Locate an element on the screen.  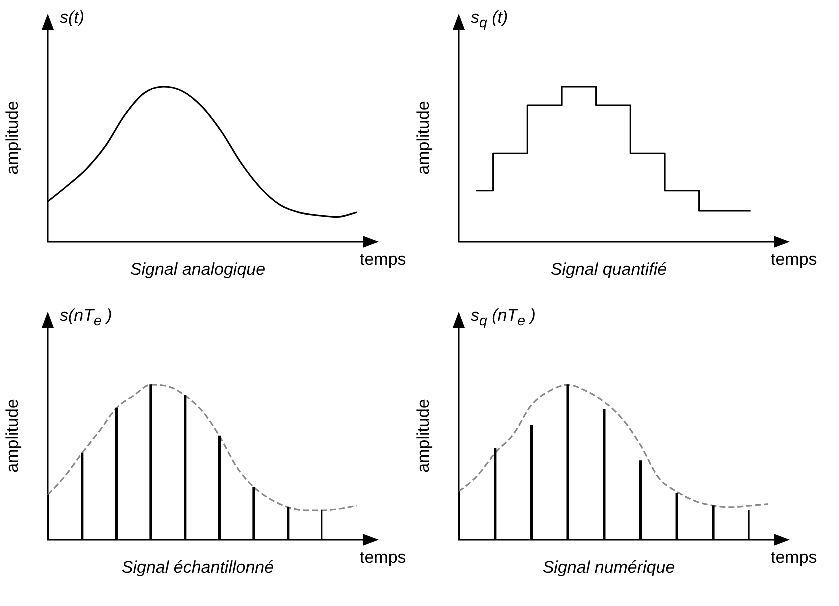
text: Signal analogique is located at coordinates (198, 270).